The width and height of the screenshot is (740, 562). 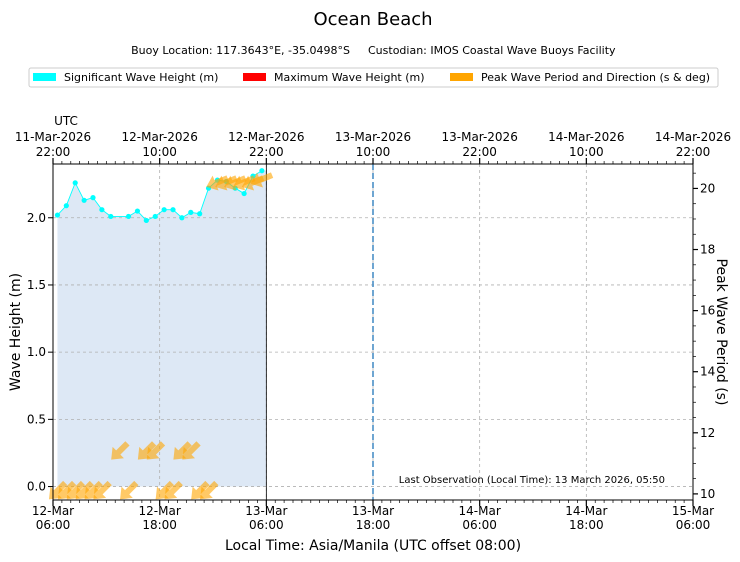 I want to click on y2-axis-label: Peak Wave Period (s), so click(x=721, y=332).